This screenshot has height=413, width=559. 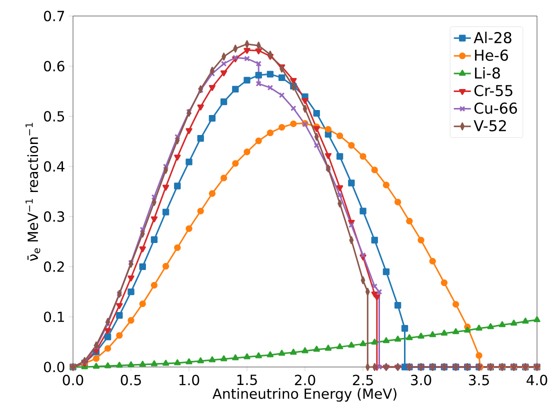 What do you see at coordinates (54, 266) in the screenshot?
I see `y-tick-label: 0.2` at bounding box center [54, 266].